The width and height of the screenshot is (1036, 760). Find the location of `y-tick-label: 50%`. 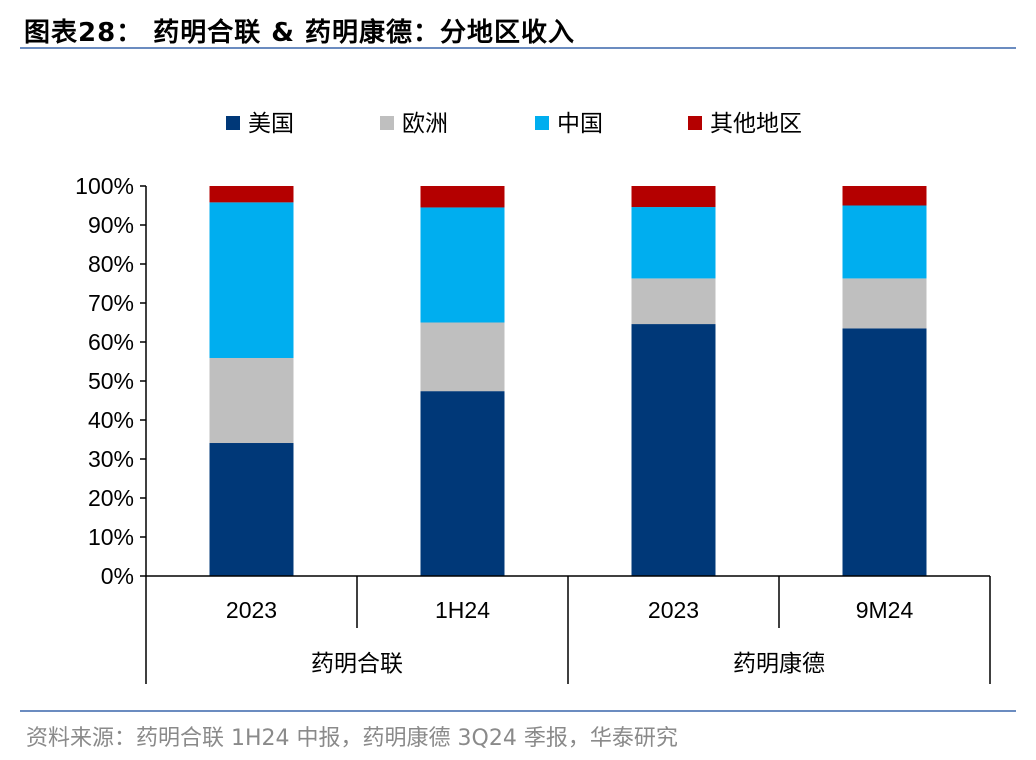

y-tick-label: 50% is located at coordinates (111, 381).